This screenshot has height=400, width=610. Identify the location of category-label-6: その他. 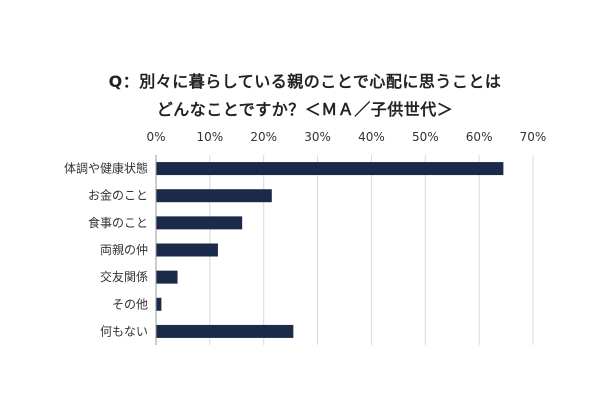
(130, 304).